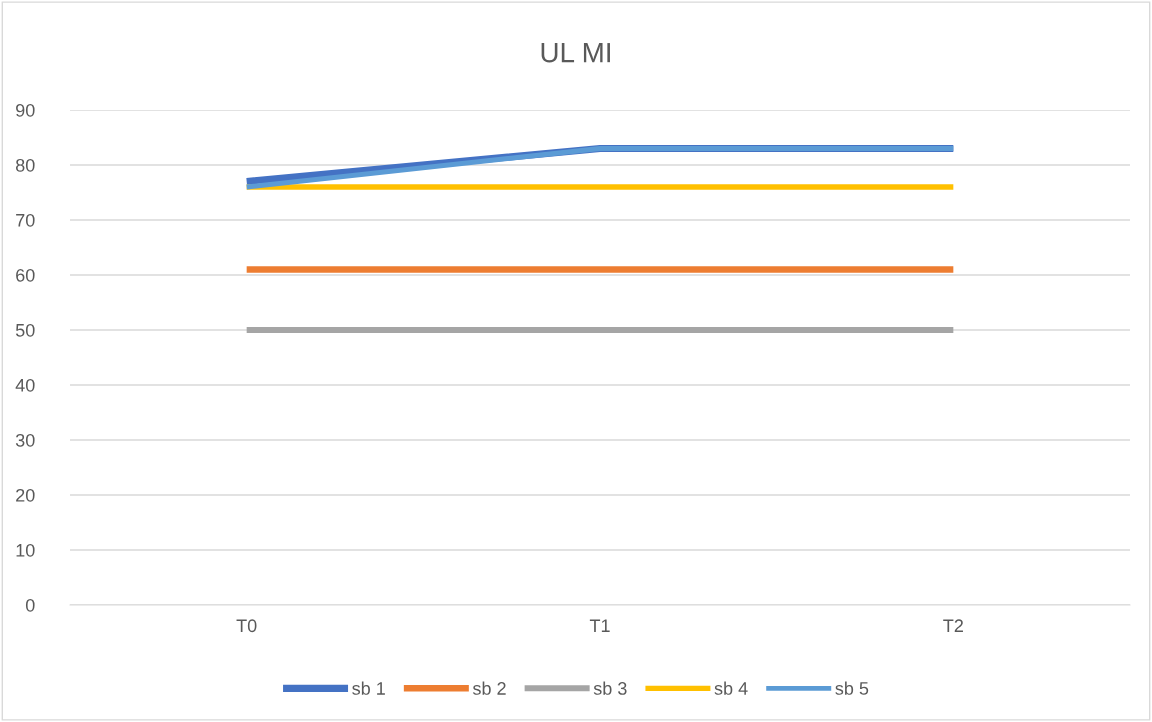 This screenshot has height=722, width=1152. Describe the element at coordinates (25, 110) in the screenshot. I see `y-tick-label: 90` at that location.